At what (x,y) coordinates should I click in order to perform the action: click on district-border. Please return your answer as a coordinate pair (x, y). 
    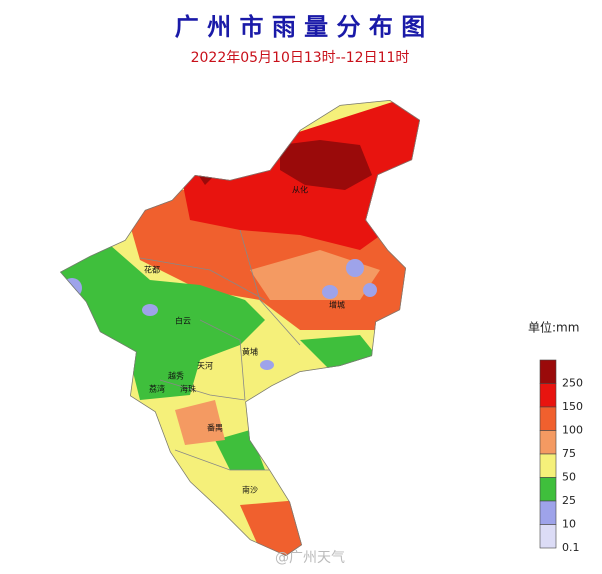
    Looking at the image, I should click on (220, 350).